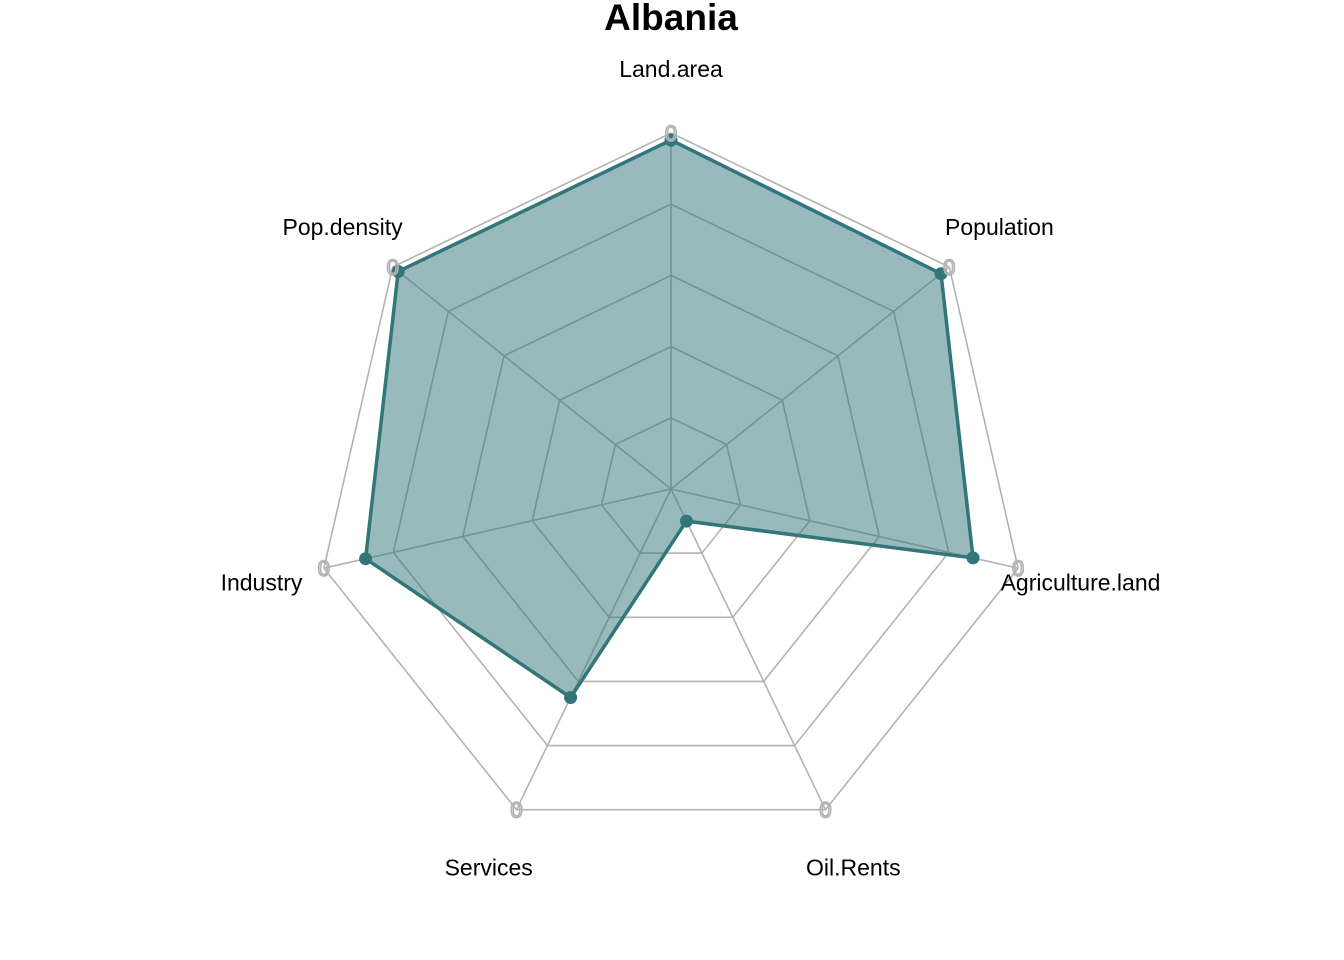 This screenshot has width=1344, height=960. I want to click on data-point-Land.area, so click(671, 140).